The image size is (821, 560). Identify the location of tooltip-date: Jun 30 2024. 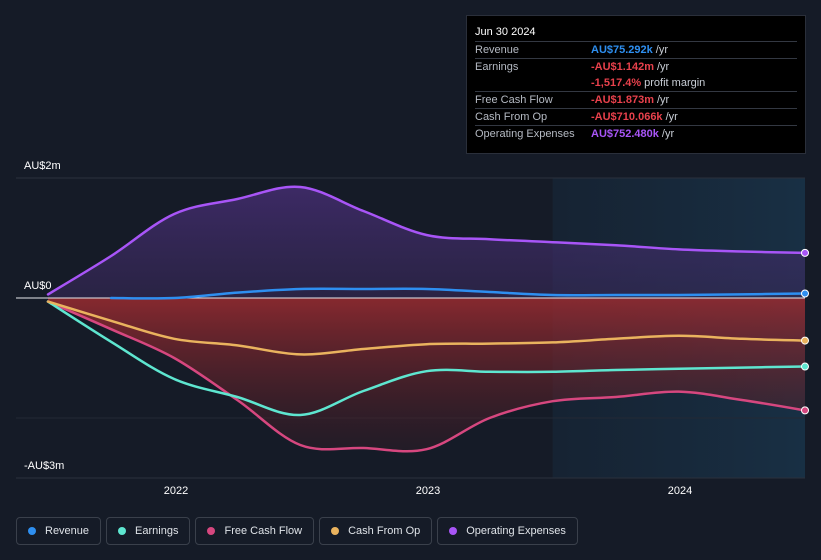
(505, 32).